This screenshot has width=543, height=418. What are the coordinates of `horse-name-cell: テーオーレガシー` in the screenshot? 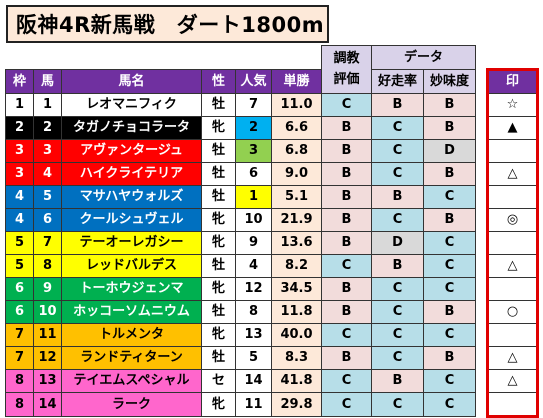 It's located at (131, 242).